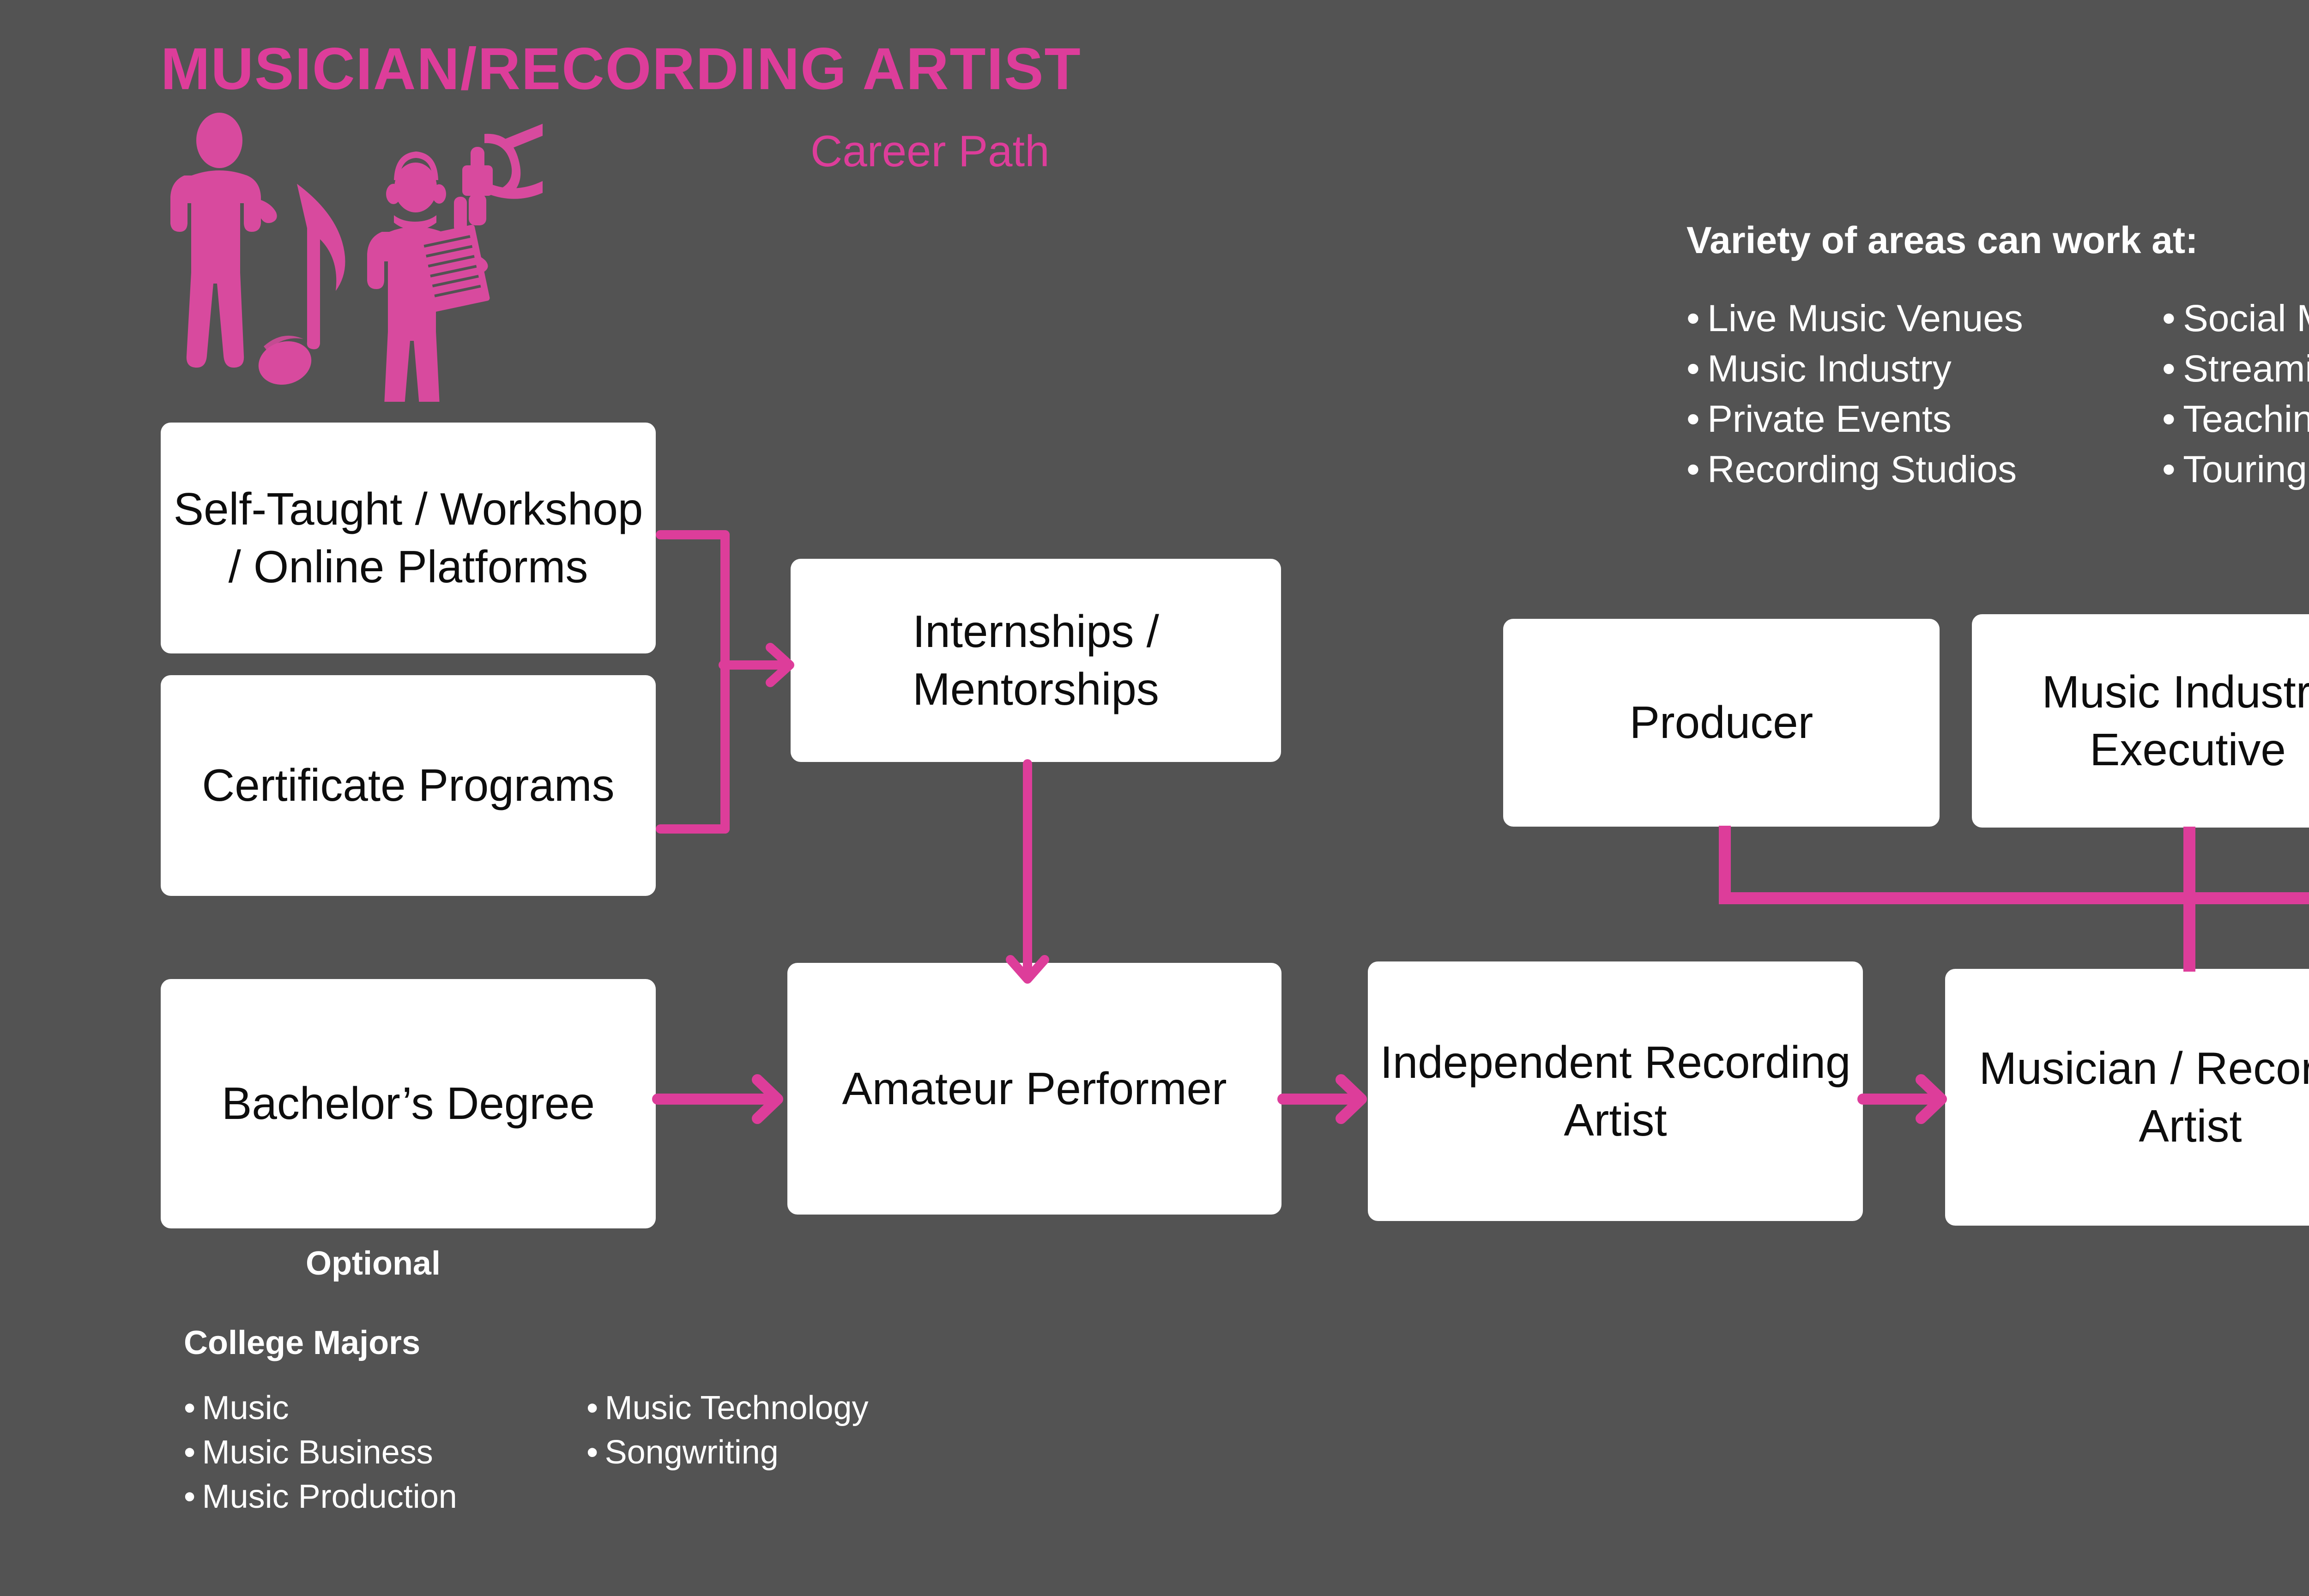 The height and width of the screenshot is (1596, 2309). Describe the element at coordinates (356, 257) in the screenshot. I see `musician-illustration` at that location.